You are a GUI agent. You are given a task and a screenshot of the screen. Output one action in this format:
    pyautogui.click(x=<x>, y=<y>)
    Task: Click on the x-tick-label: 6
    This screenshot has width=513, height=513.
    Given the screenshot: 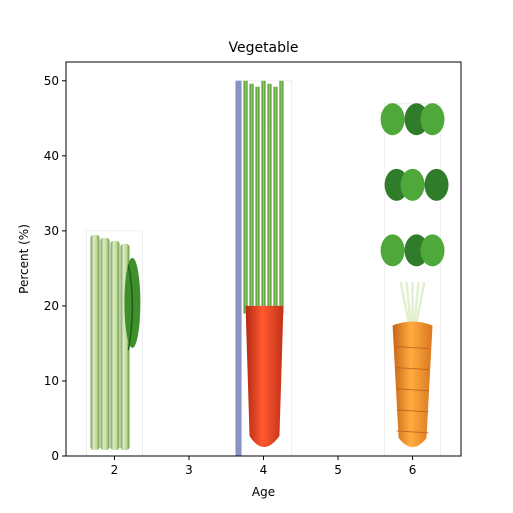 What is the action you would take?
    pyautogui.click(x=413, y=470)
    